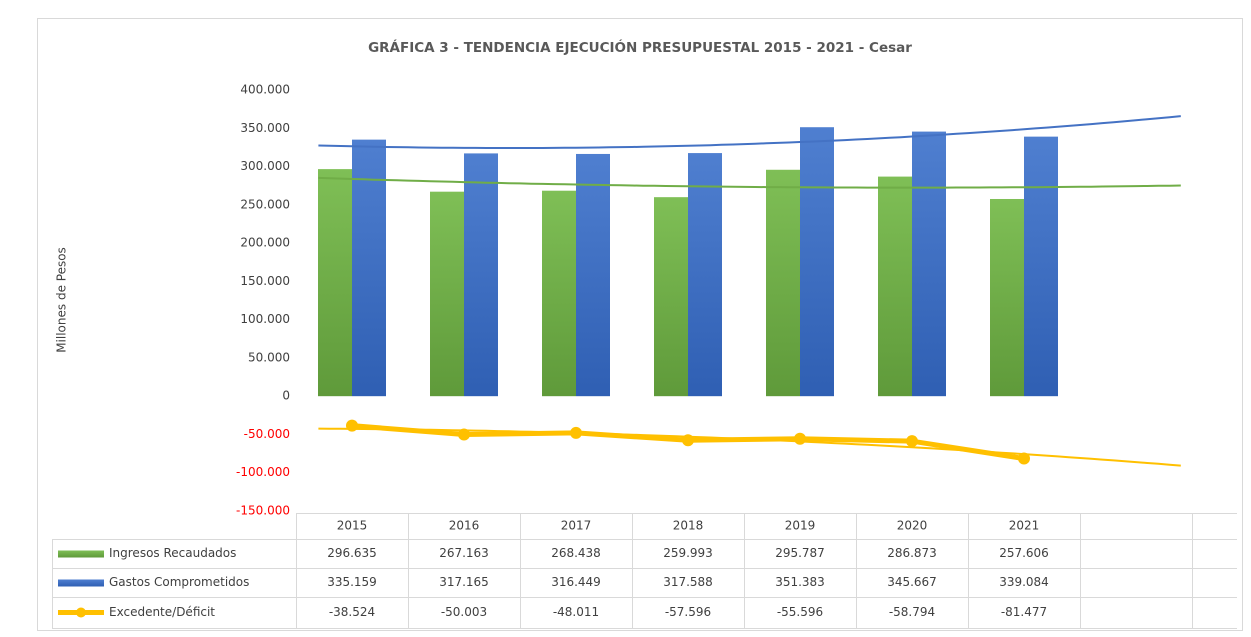 The height and width of the screenshot is (637, 1251). Describe the element at coordinates (576, 612) in the screenshot. I see `table-value: -48.011` at that location.